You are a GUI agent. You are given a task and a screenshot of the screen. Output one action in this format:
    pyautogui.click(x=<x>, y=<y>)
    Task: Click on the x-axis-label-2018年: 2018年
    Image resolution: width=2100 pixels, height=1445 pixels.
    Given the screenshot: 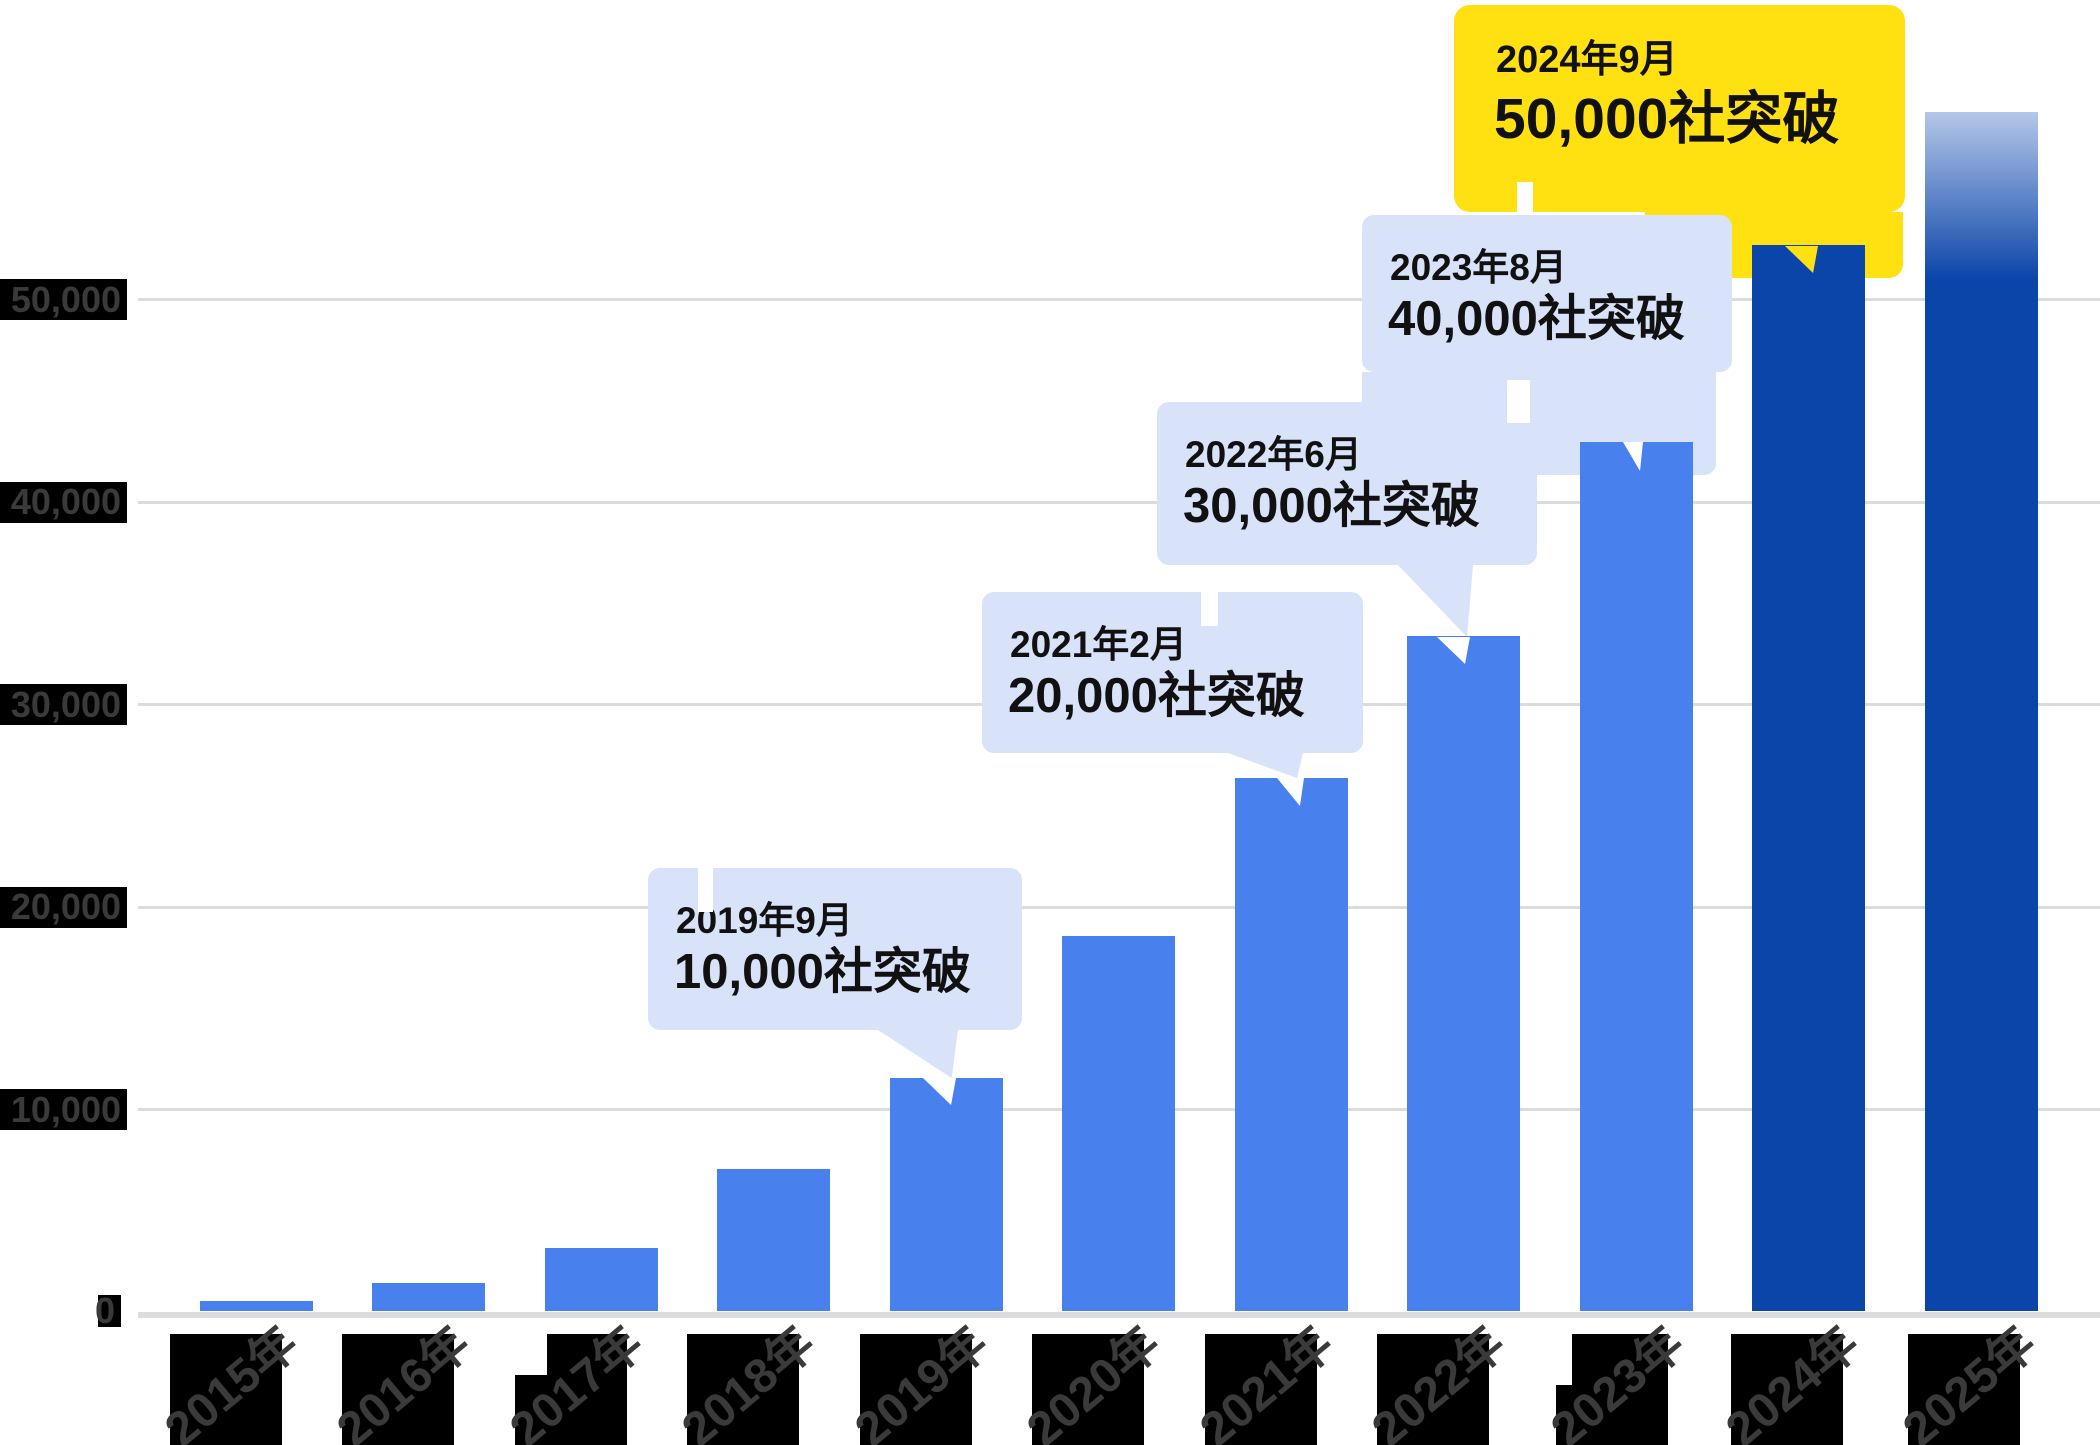 What is the action you would take?
    pyautogui.click(x=749, y=1380)
    